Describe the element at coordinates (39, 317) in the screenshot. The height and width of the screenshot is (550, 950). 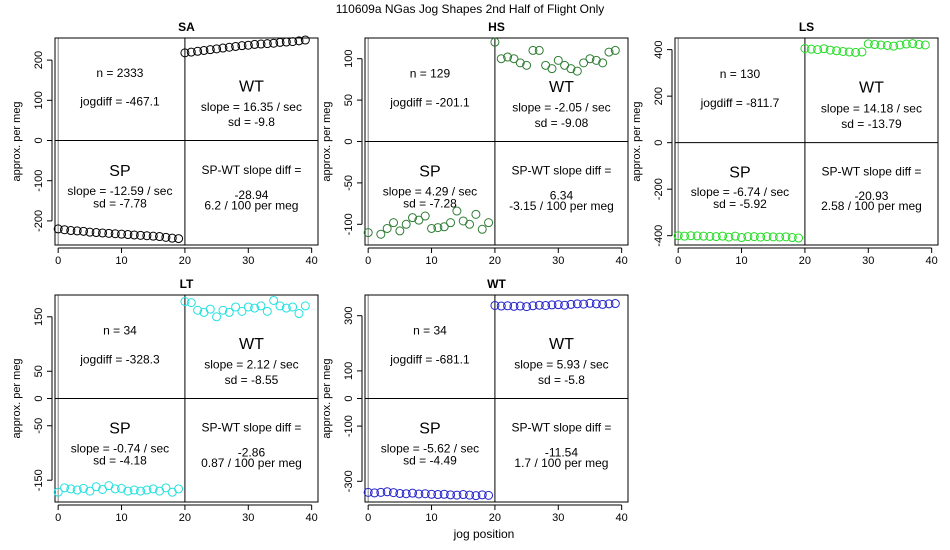
I see `y-tick-label: 150` at that location.